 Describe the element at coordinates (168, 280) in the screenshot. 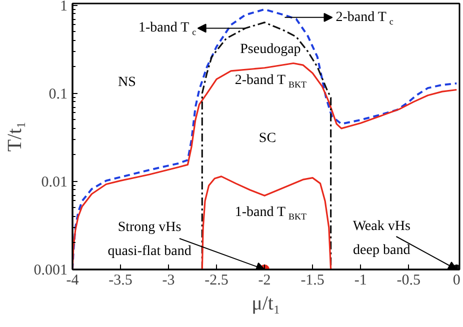

I see `x-tick-label: -3` at that location.